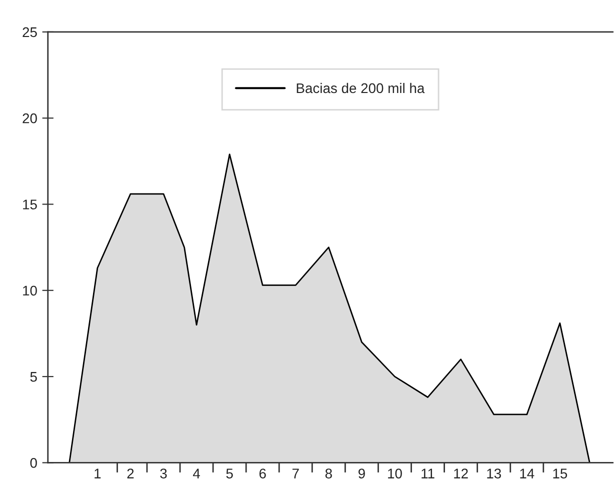 This screenshot has width=614, height=484. Describe the element at coordinates (30, 205) in the screenshot. I see `y-tick-label: 15` at that location.